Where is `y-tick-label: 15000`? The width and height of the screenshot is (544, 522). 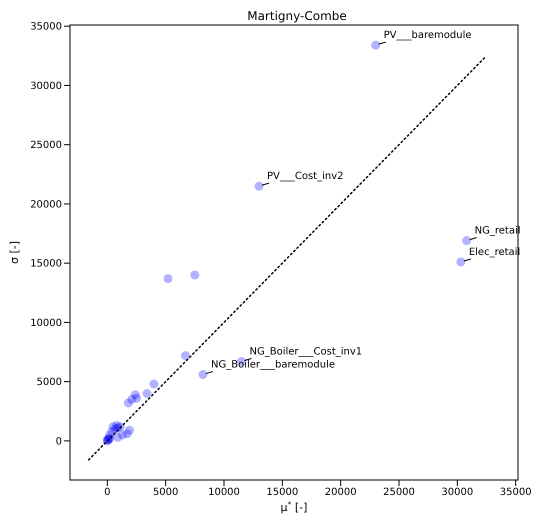 y-tick-label: 15000 is located at coordinates (46, 264).